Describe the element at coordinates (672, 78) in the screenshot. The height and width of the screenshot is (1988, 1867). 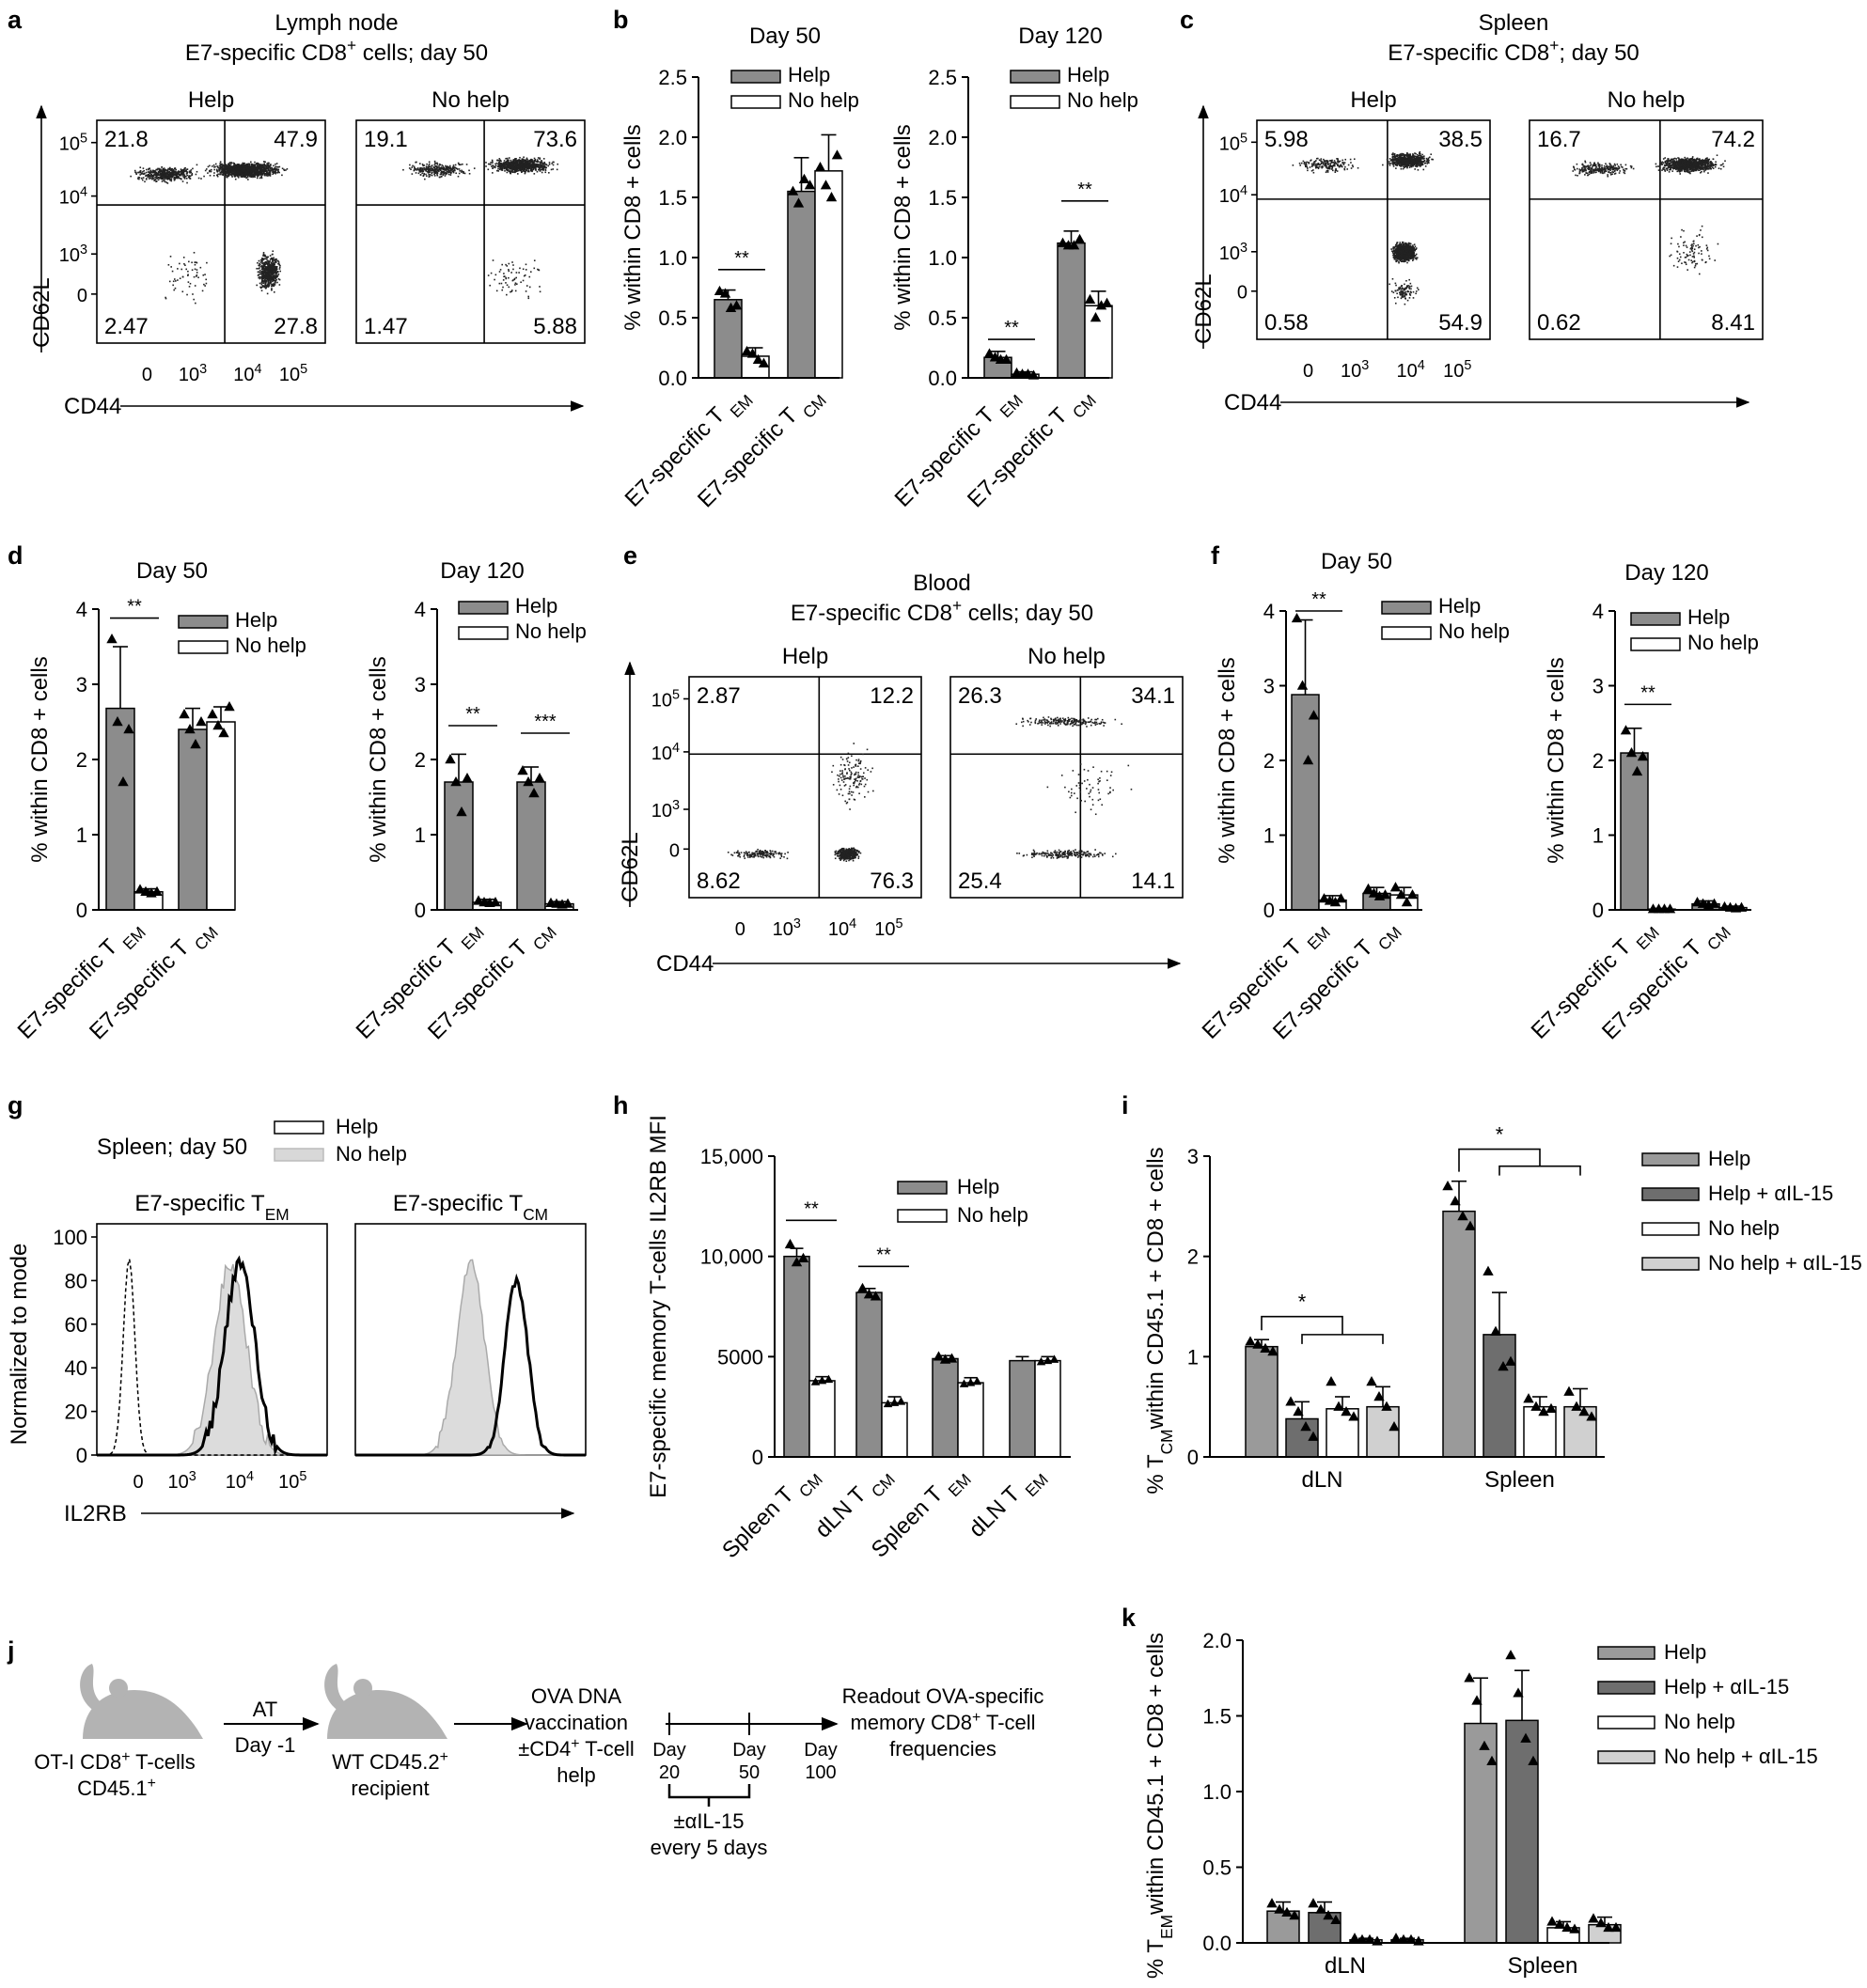
I see `y-tick-label: 2.5` at that location.